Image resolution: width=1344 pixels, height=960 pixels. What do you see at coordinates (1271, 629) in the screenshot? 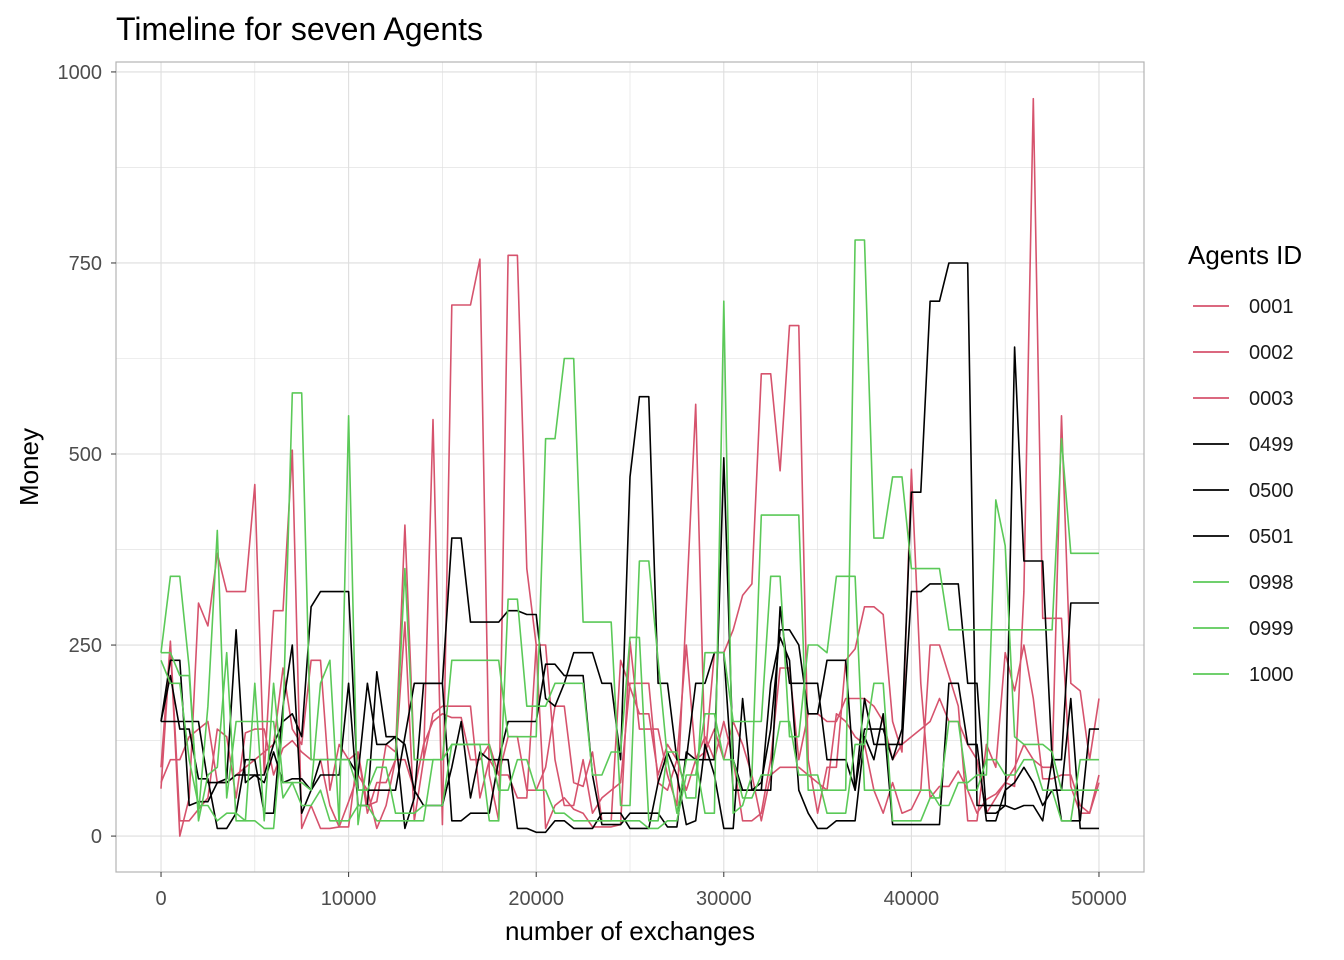
I see `legend-label-0999: 0999` at bounding box center [1271, 629].